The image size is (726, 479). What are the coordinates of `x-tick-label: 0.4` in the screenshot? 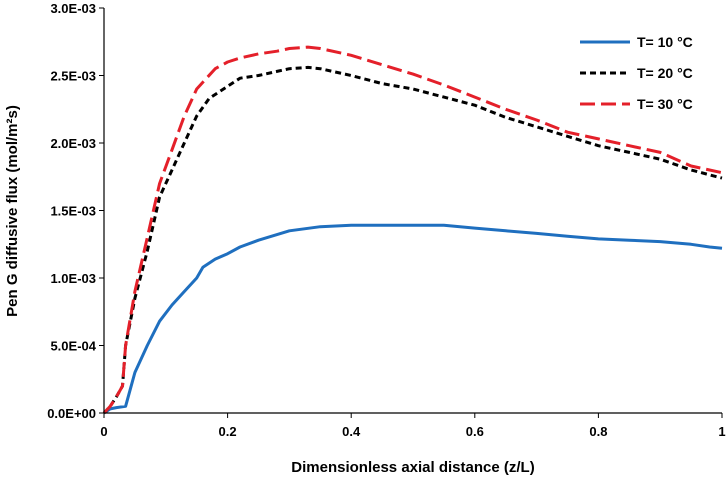 It's located at (351, 431).